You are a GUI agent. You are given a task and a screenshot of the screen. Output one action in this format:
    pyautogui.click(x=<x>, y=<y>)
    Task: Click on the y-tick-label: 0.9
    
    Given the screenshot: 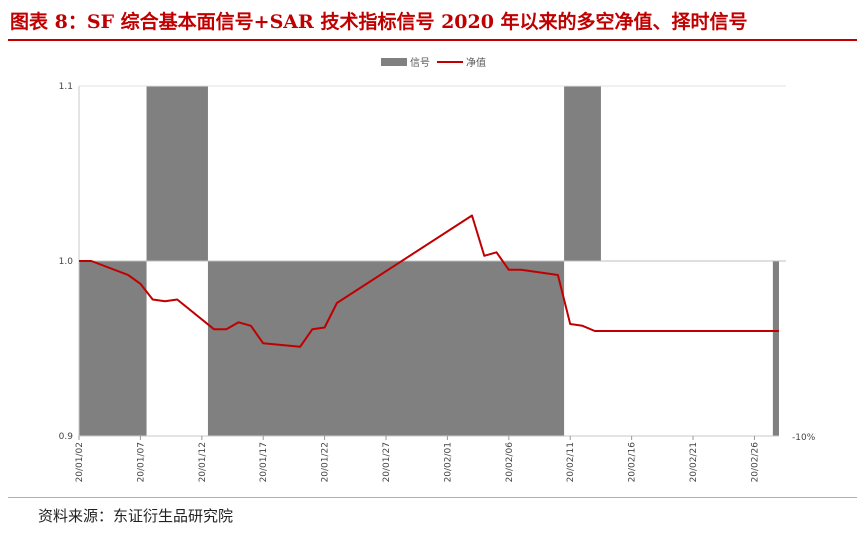 What is the action you would take?
    pyautogui.click(x=66, y=437)
    